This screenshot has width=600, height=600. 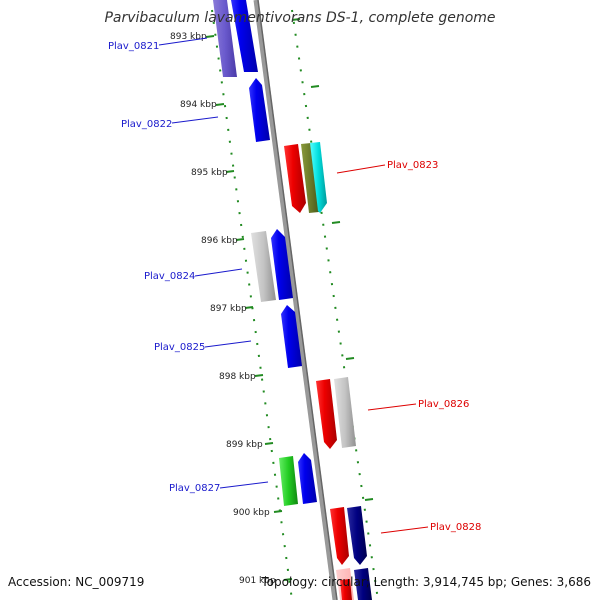 What do you see at coordinates (412, 165) in the screenshot?
I see `gene-label-plav-0823: Plav_0823` at bounding box center [412, 165].